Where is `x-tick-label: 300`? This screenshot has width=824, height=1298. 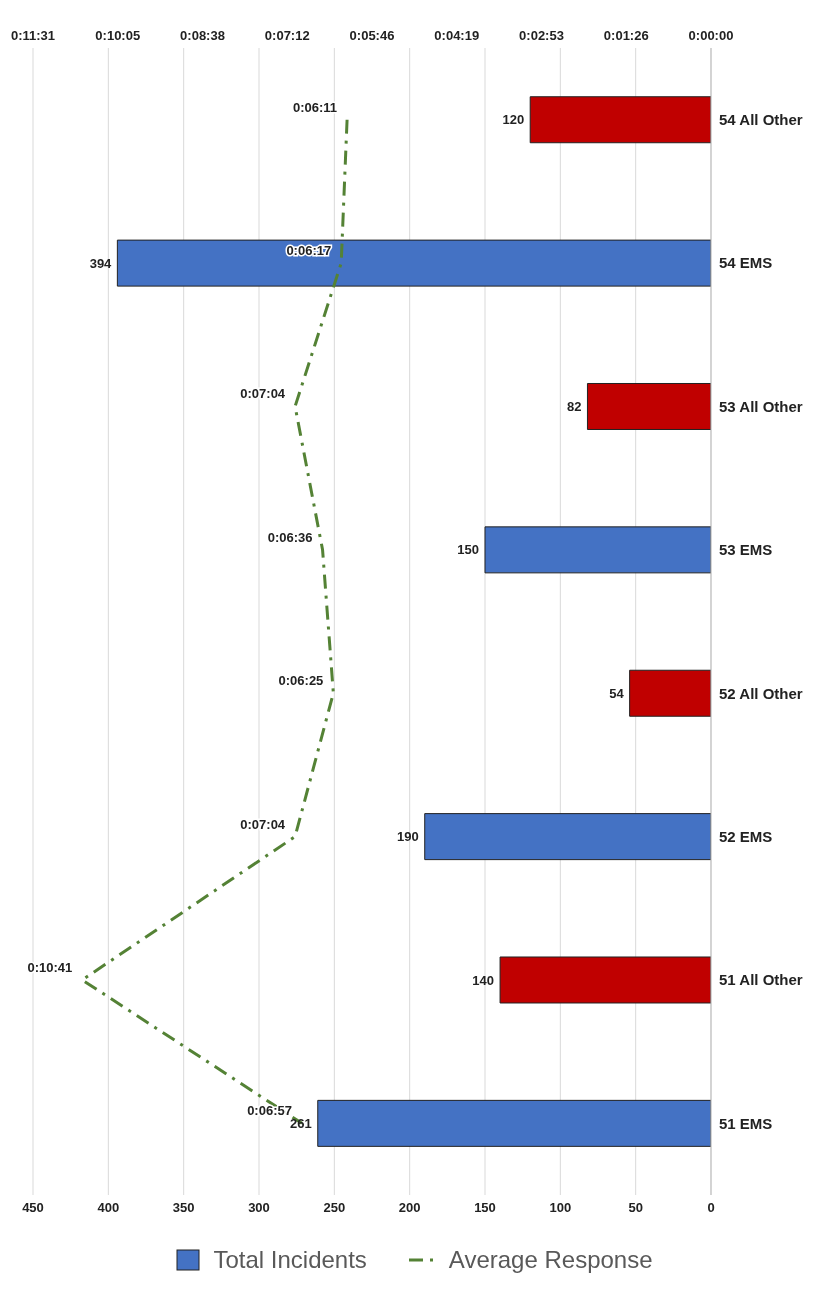
x-tick-label: 300 is located at coordinates (259, 1208).